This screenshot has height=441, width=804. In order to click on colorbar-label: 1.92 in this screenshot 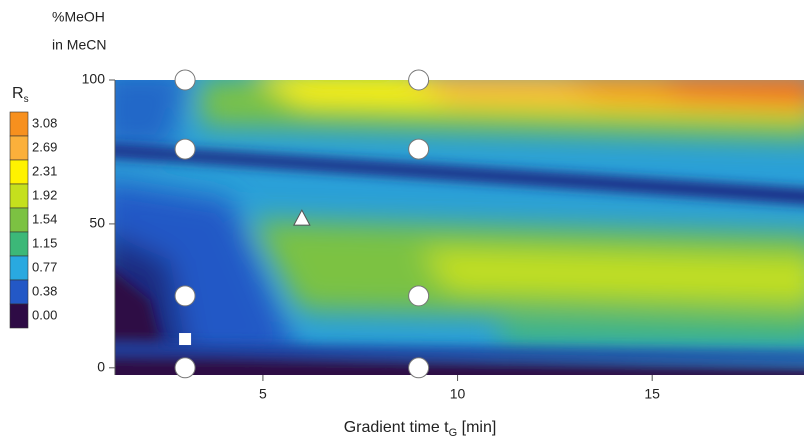, I will do `click(44, 194)`.